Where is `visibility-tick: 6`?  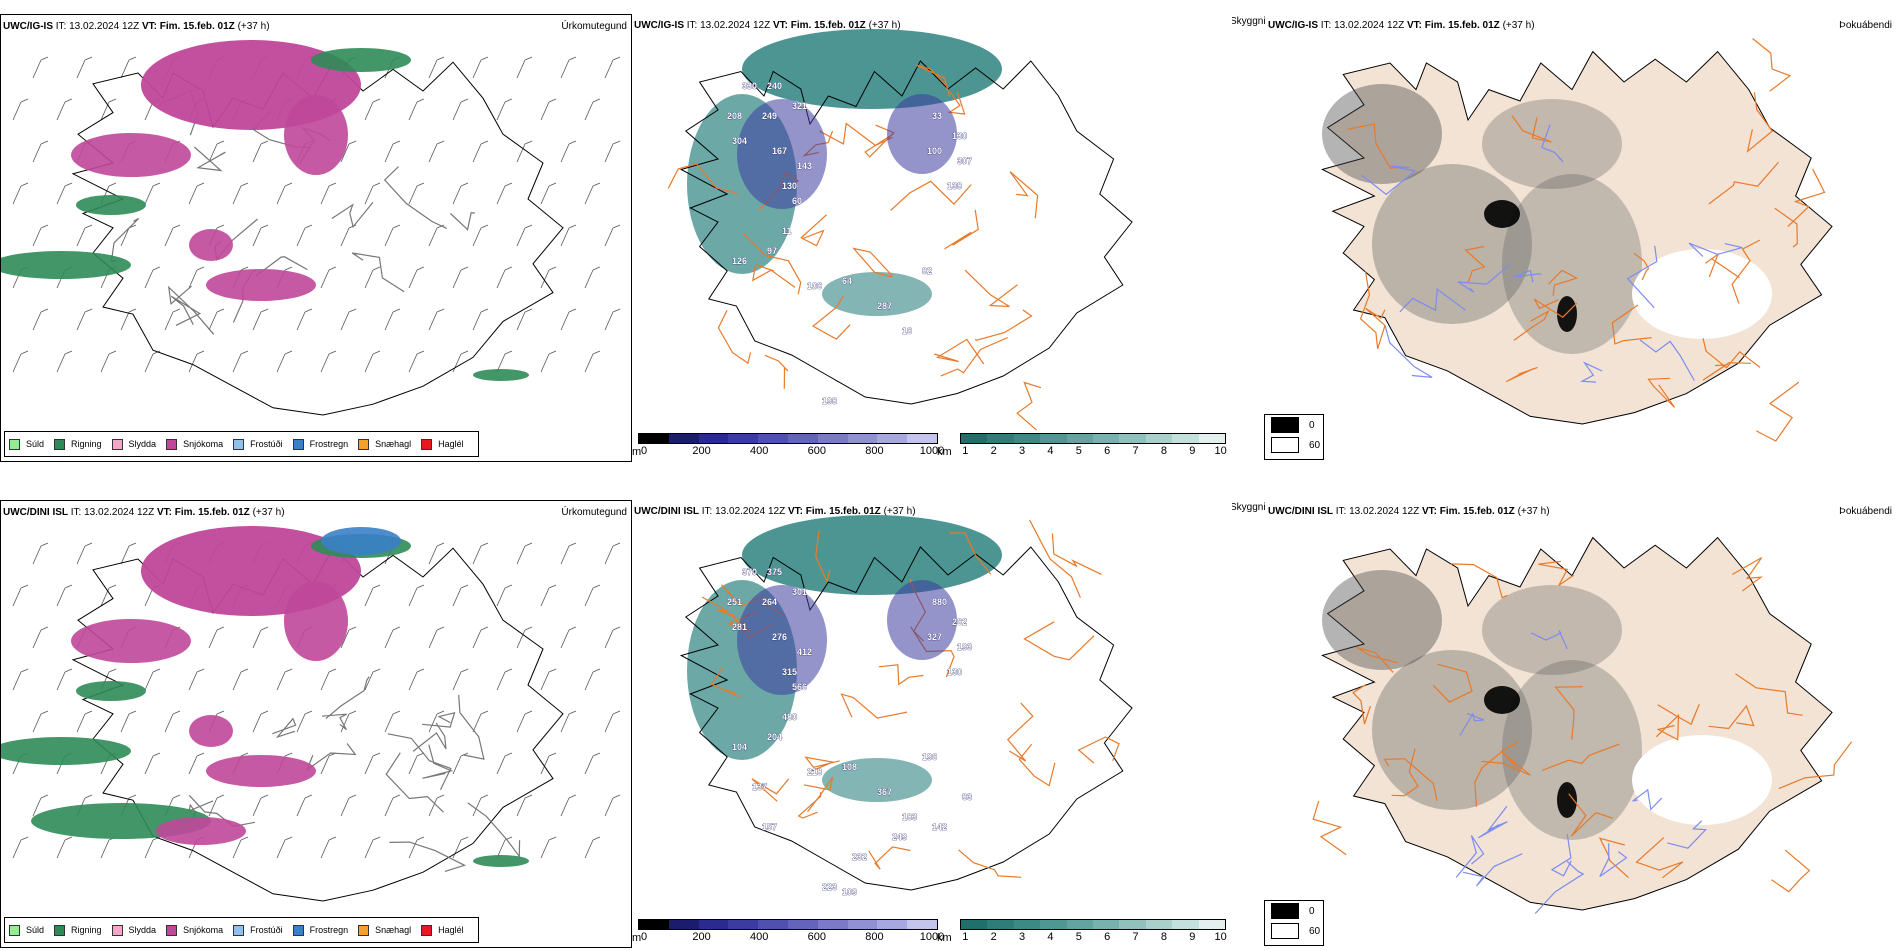 visibility-tick: 6 is located at coordinates (1107, 451).